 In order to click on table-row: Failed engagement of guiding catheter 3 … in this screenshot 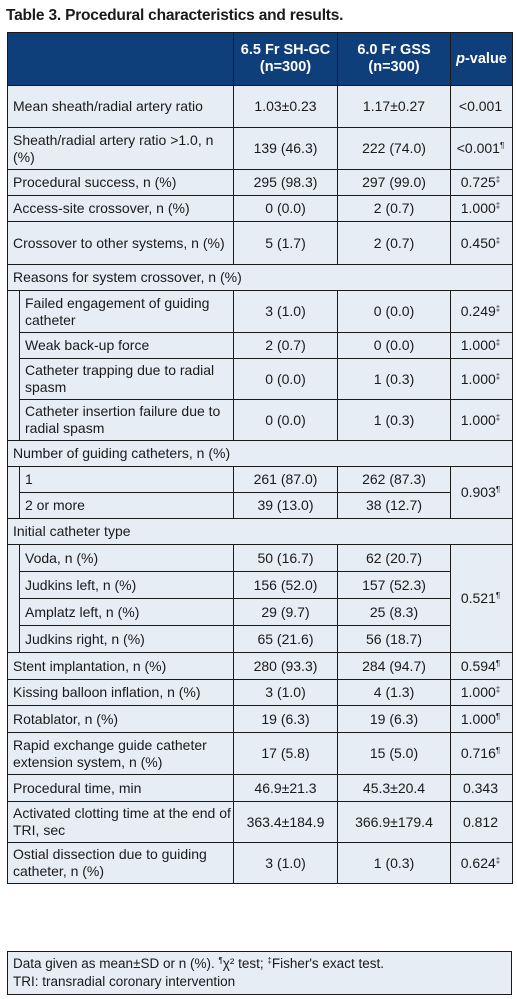, I will do `click(260, 365)`.